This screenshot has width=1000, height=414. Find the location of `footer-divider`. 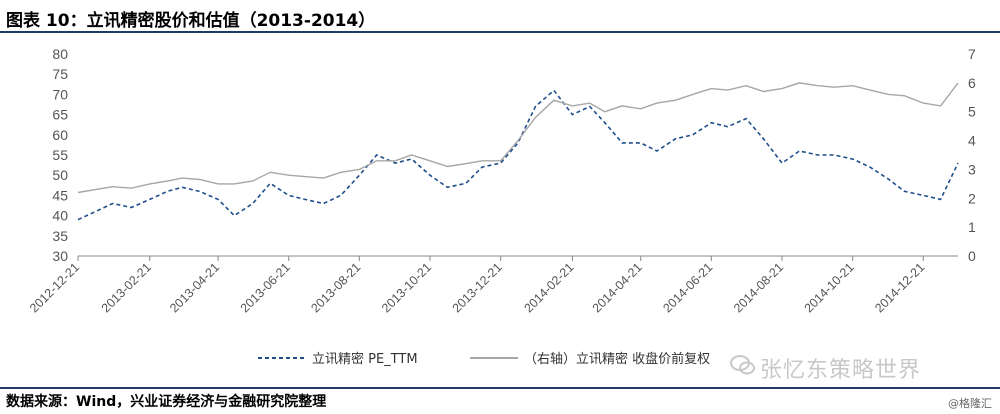

footer-divider is located at coordinates (500, 388).